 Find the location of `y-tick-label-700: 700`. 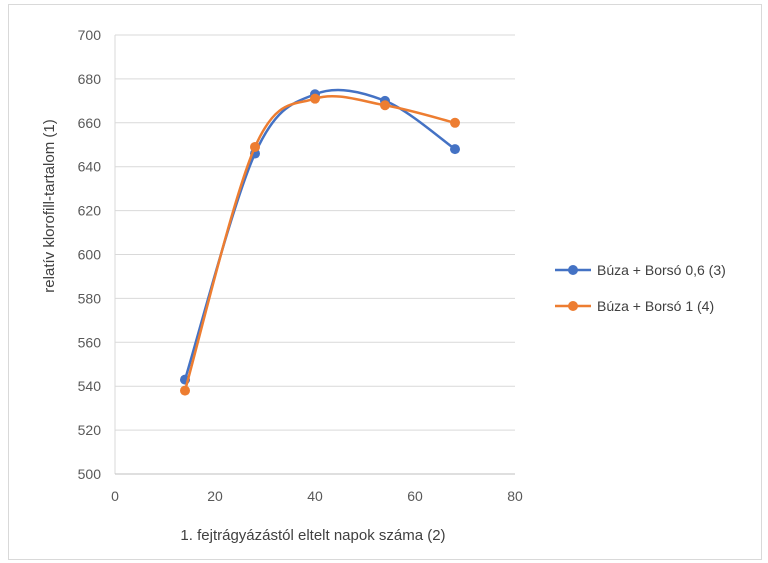

y-tick-label-700: 700 is located at coordinates (90, 35).